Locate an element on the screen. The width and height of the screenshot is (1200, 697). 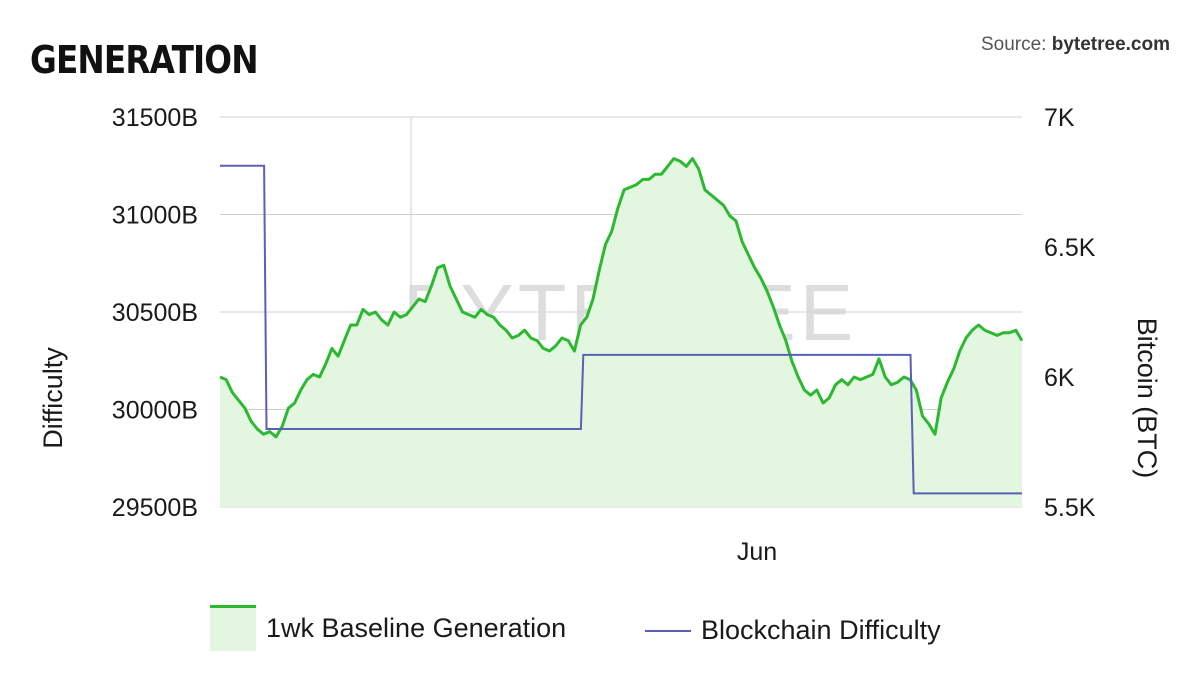
legend-item-generation: 1wk Baseline Generation is located at coordinates (388, 628).